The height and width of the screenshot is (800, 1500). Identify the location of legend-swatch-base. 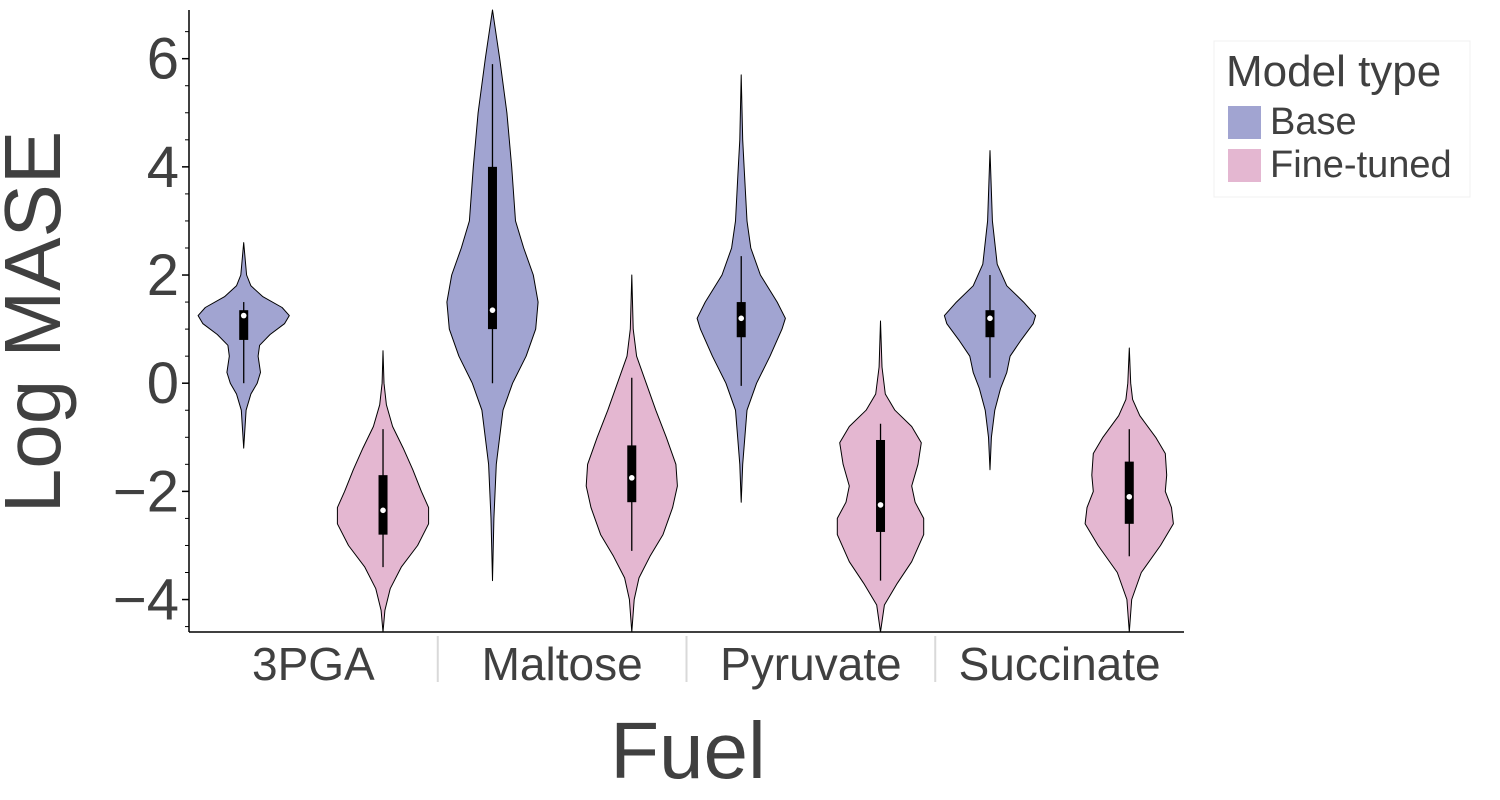
(1244, 122).